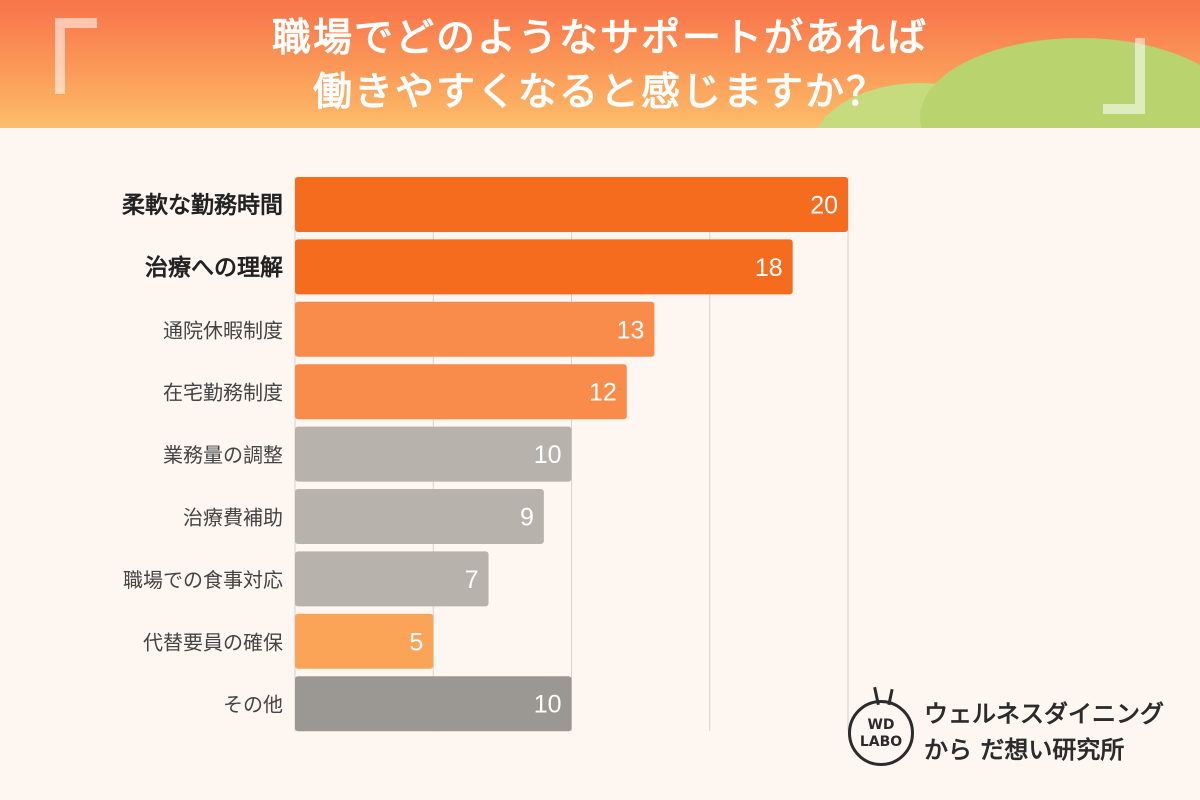  What do you see at coordinates (223, 330) in the screenshot?
I see `category-label: 通院休暇制度` at bounding box center [223, 330].